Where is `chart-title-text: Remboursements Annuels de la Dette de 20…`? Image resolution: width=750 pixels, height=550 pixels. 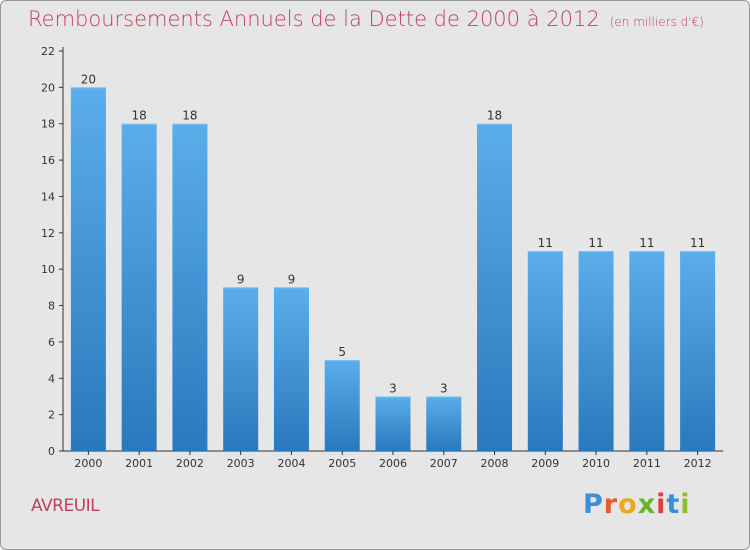 chart-title-text: Remboursements Annuels de la Dette de 20… is located at coordinates (314, 19).